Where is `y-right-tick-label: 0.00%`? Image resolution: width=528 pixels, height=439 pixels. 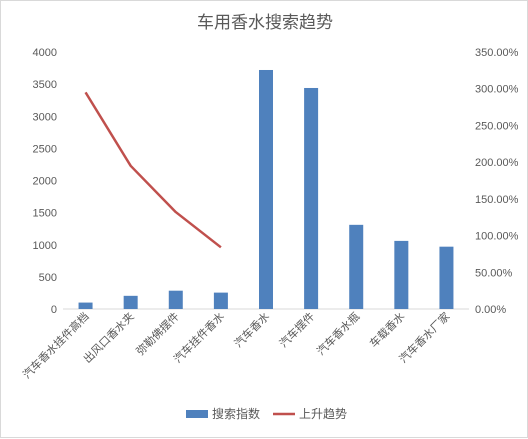 y-right-tick-label: 0.00% is located at coordinates (490, 310).